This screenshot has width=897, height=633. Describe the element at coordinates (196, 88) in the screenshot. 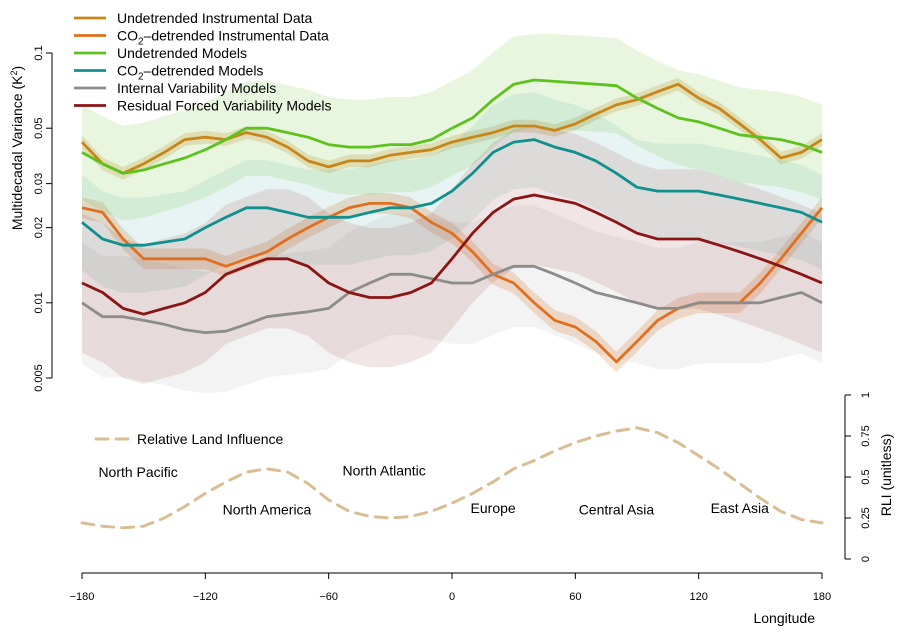

I see `legend-label: Internal Variability Models` at that location.